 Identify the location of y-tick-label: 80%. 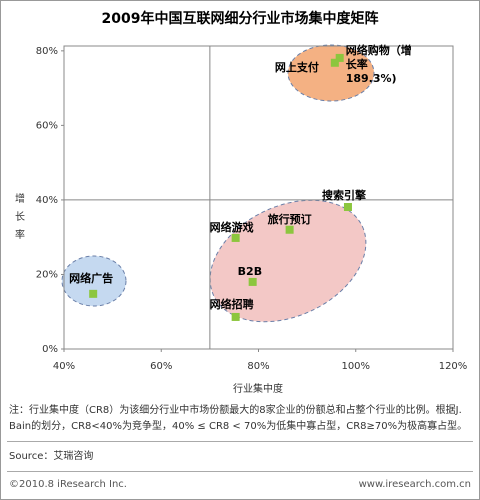
(47, 51).